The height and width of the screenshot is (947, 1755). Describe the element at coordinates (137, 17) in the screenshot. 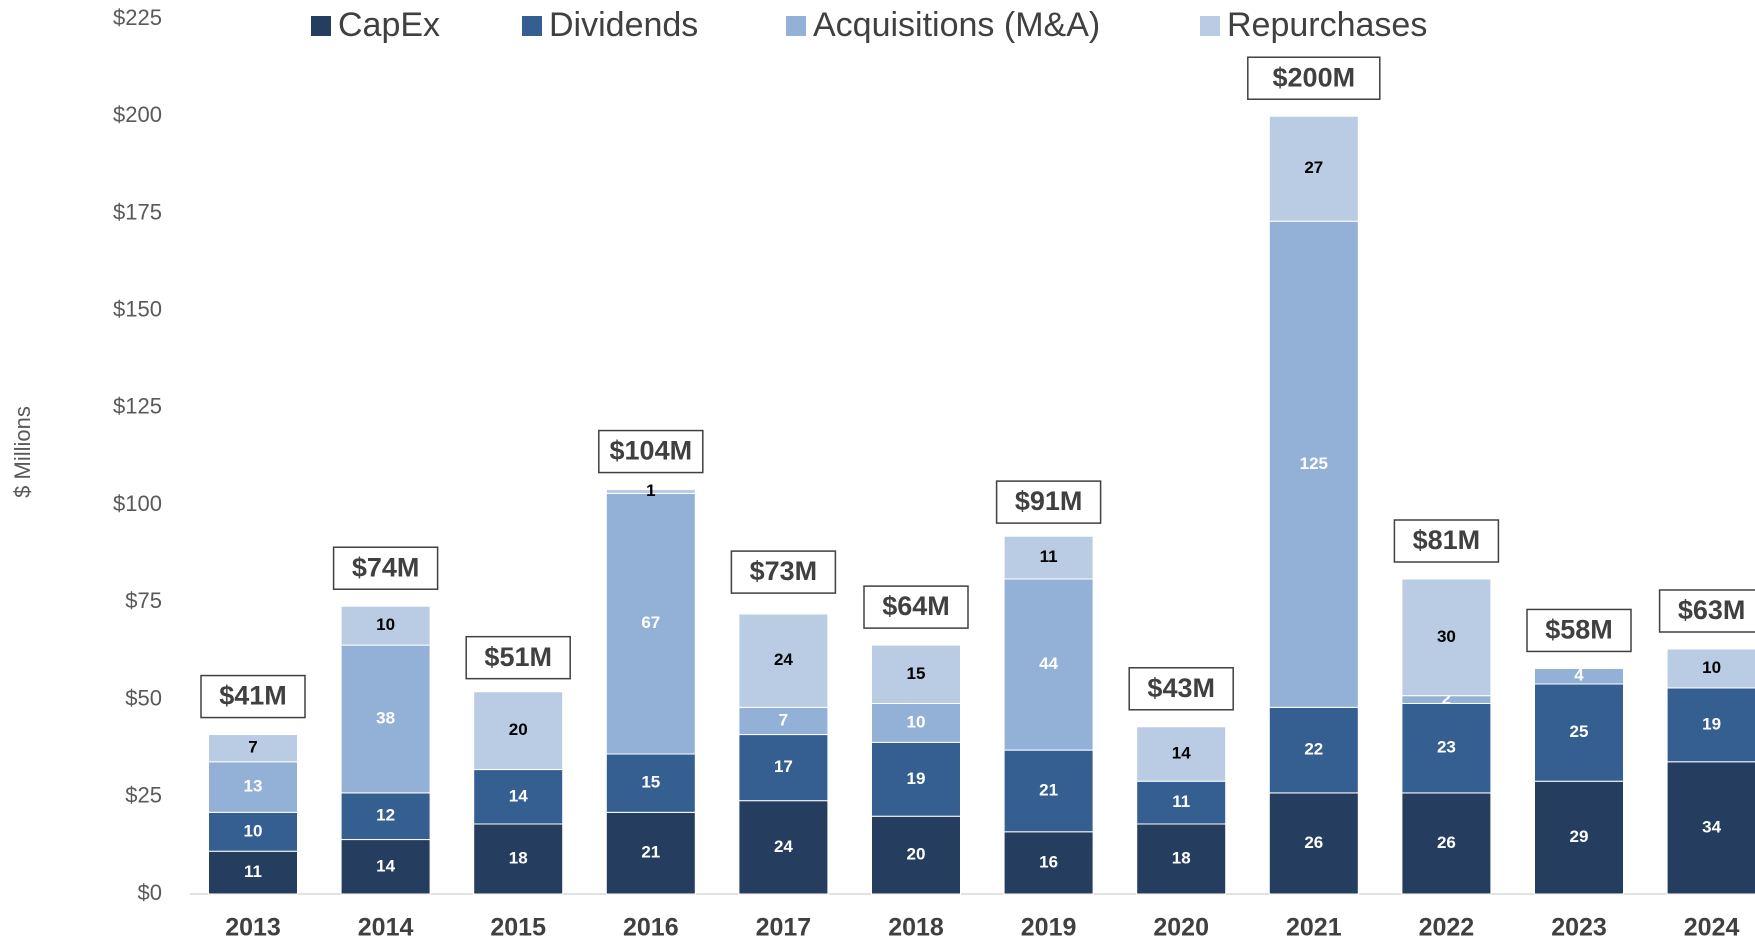

I see `y-tick-label: $225` at that location.